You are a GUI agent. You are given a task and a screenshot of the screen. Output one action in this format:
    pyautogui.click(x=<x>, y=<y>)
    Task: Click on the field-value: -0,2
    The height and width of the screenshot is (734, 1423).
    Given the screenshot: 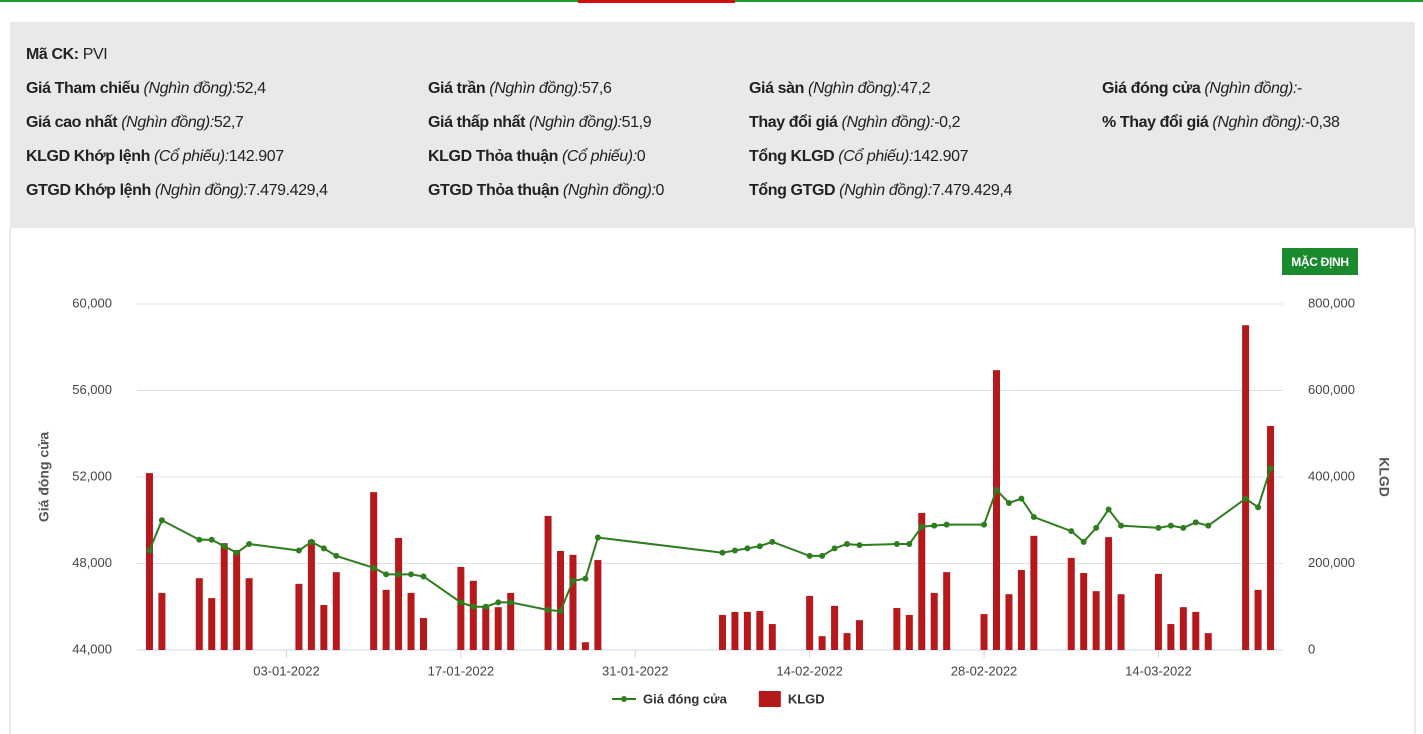 What is the action you would take?
    pyautogui.click(x=947, y=122)
    